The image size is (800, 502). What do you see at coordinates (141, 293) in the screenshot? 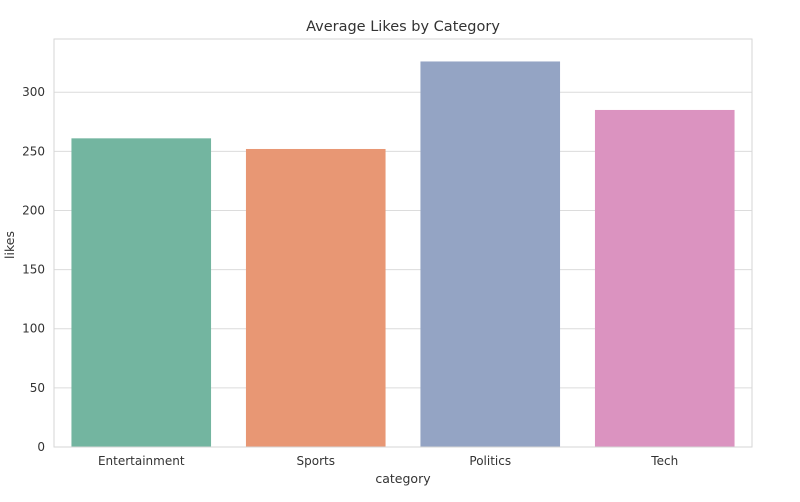
I see `bar-entertainment` at bounding box center [141, 293].